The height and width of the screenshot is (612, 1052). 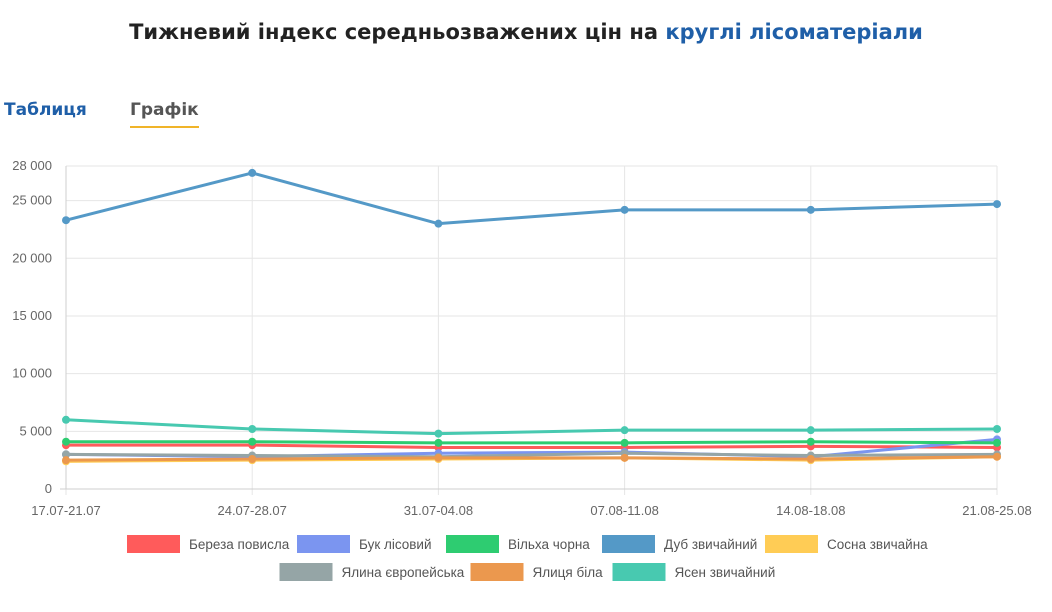 I want to click on legend-label: Вільха чорна, so click(x=549, y=544).